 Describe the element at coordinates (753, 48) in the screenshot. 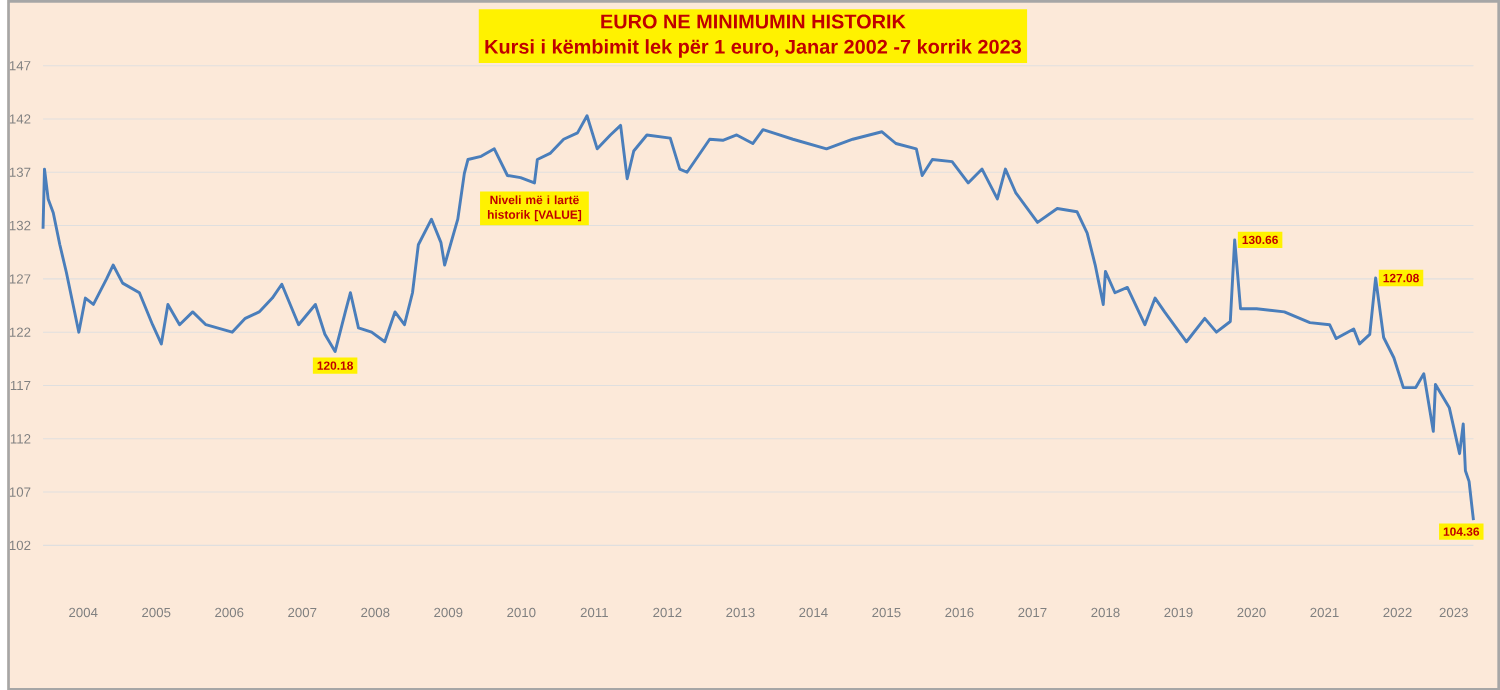

I see `chart-subtitle: Kursi i këmbimit lek për 1 euro, Janar 2002 -7 korrik 2023` at that location.